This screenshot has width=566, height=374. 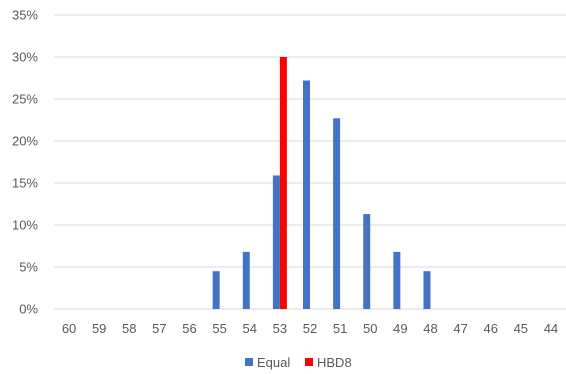 What do you see at coordinates (69, 328) in the screenshot?
I see `x-tick-label: 60` at bounding box center [69, 328].